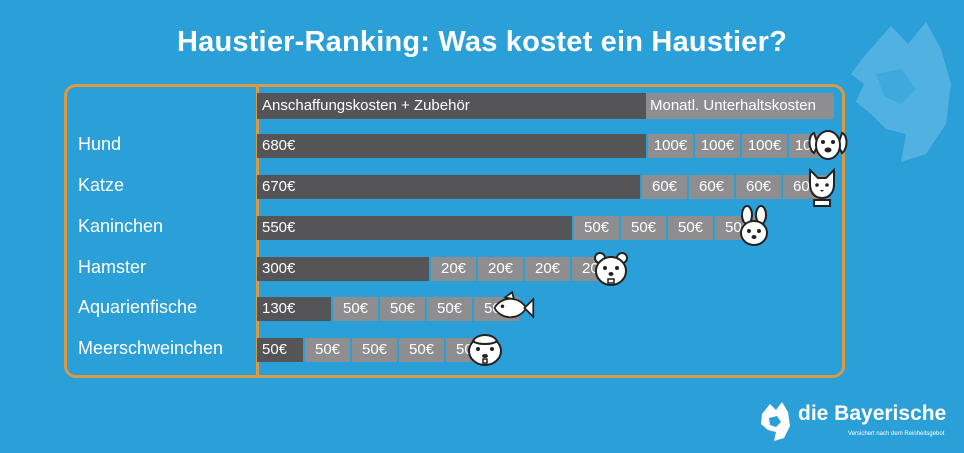  What do you see at coordinates (485, 349) in the screenshot?
I see `guinea-pig-icon` at bounding box center [485, 349].